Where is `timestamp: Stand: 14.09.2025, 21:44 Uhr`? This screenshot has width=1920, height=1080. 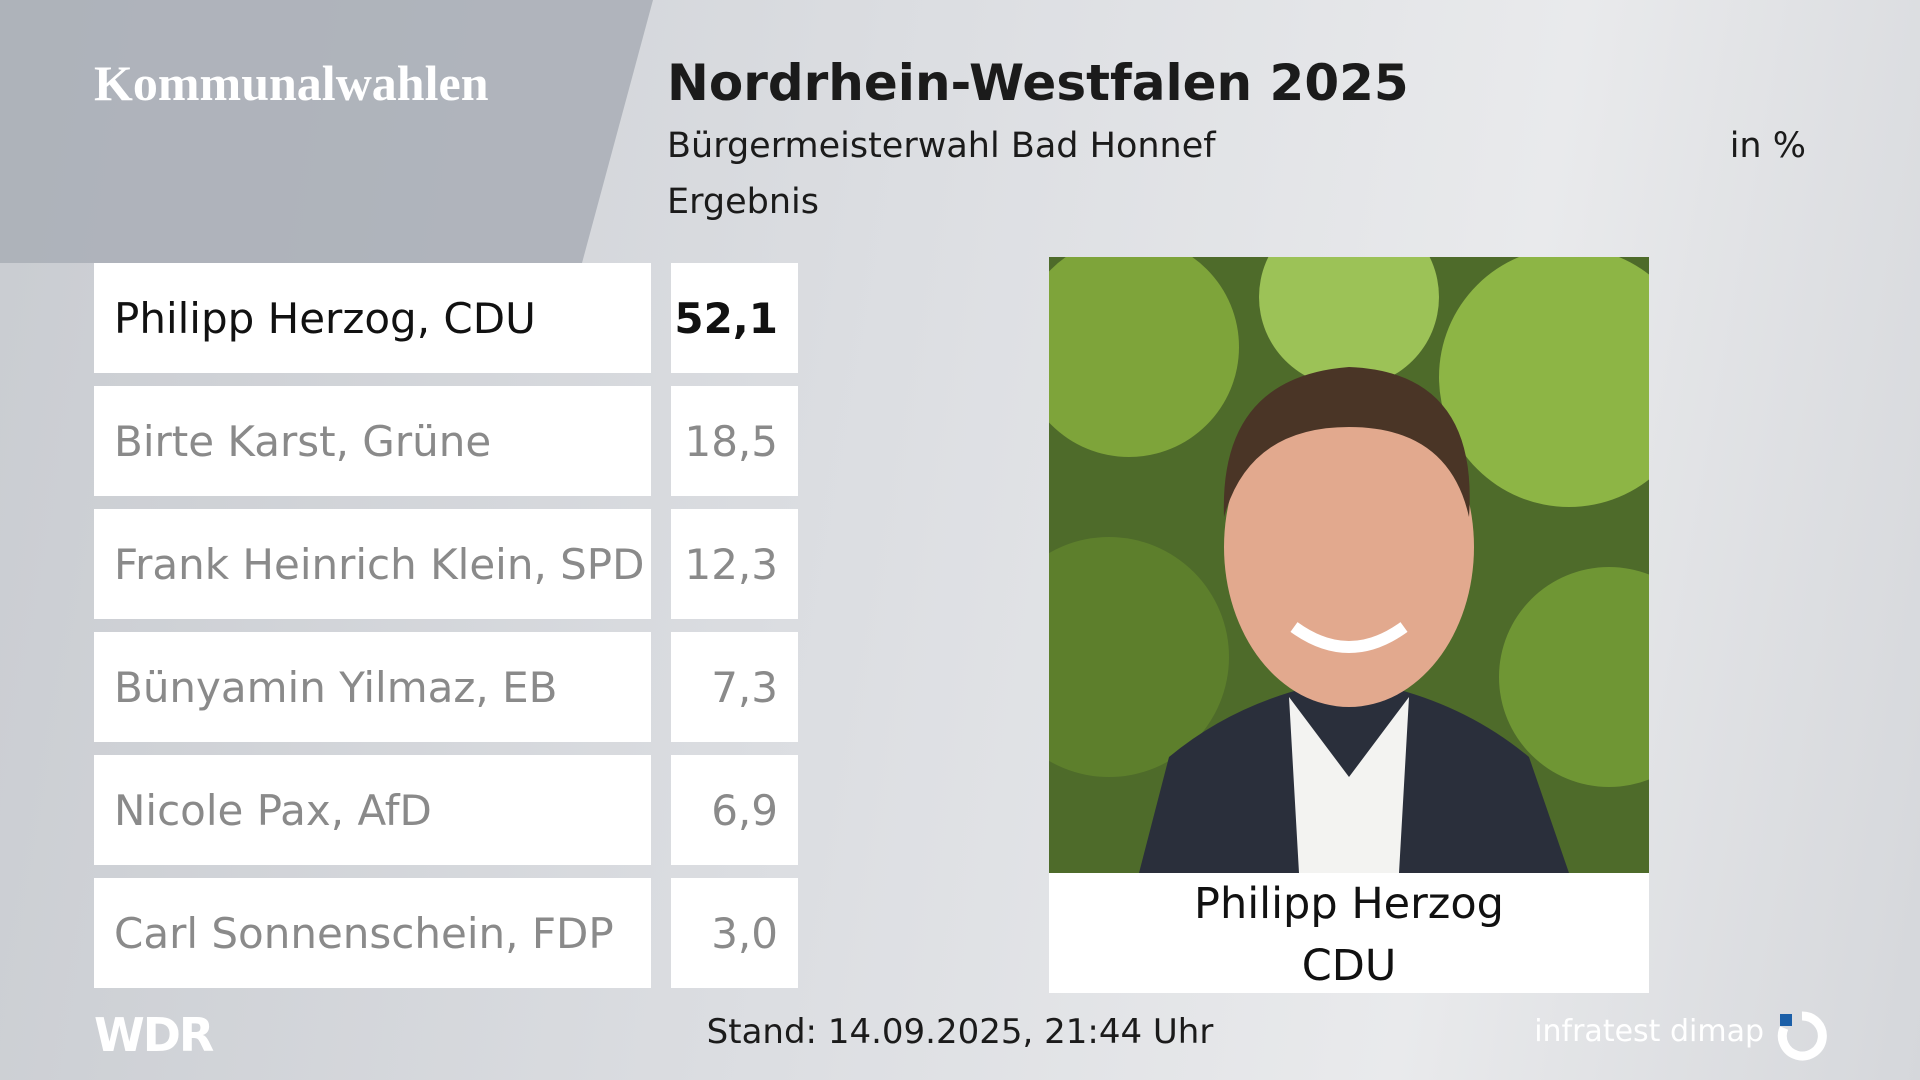 timestamp: Stand: 14.09.2025, 21:44 Uhr is located at coordinates (960, 1032).